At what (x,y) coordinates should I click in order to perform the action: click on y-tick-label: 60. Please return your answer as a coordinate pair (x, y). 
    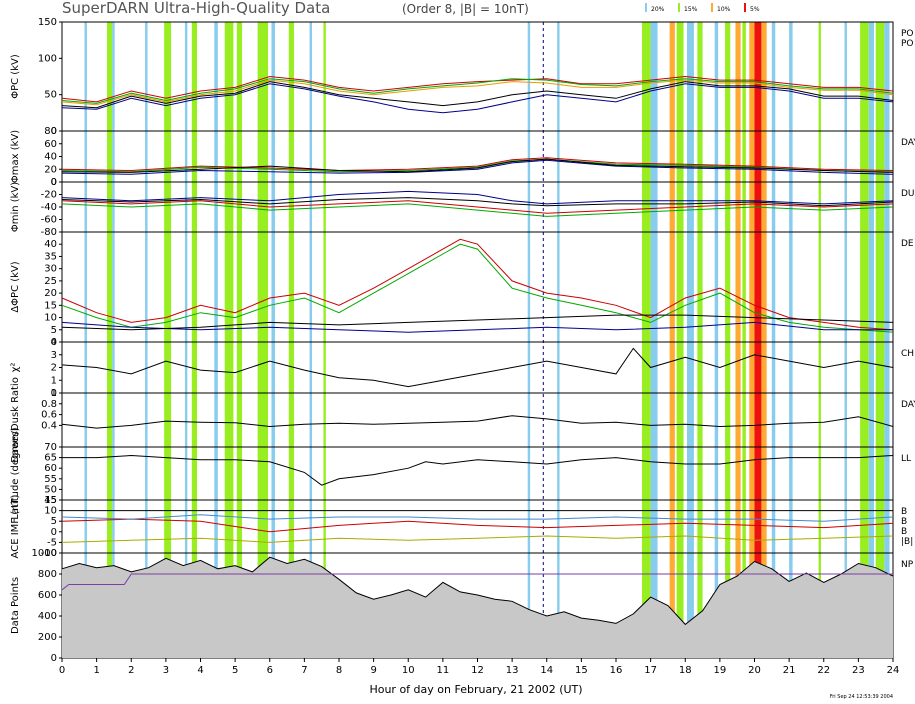
    Looking at the image, I should click on (50, 468).